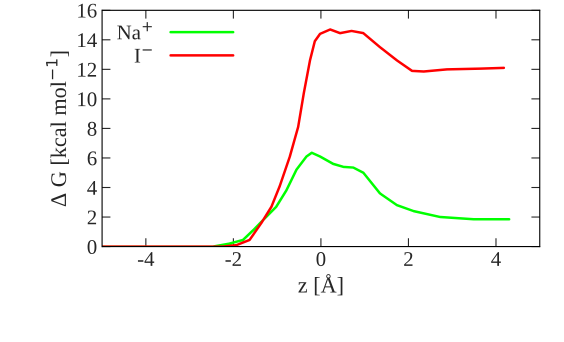 The height and width of the screenshot is (342, 564). I want to click on y-tick-label: 14, so click(87, 40).